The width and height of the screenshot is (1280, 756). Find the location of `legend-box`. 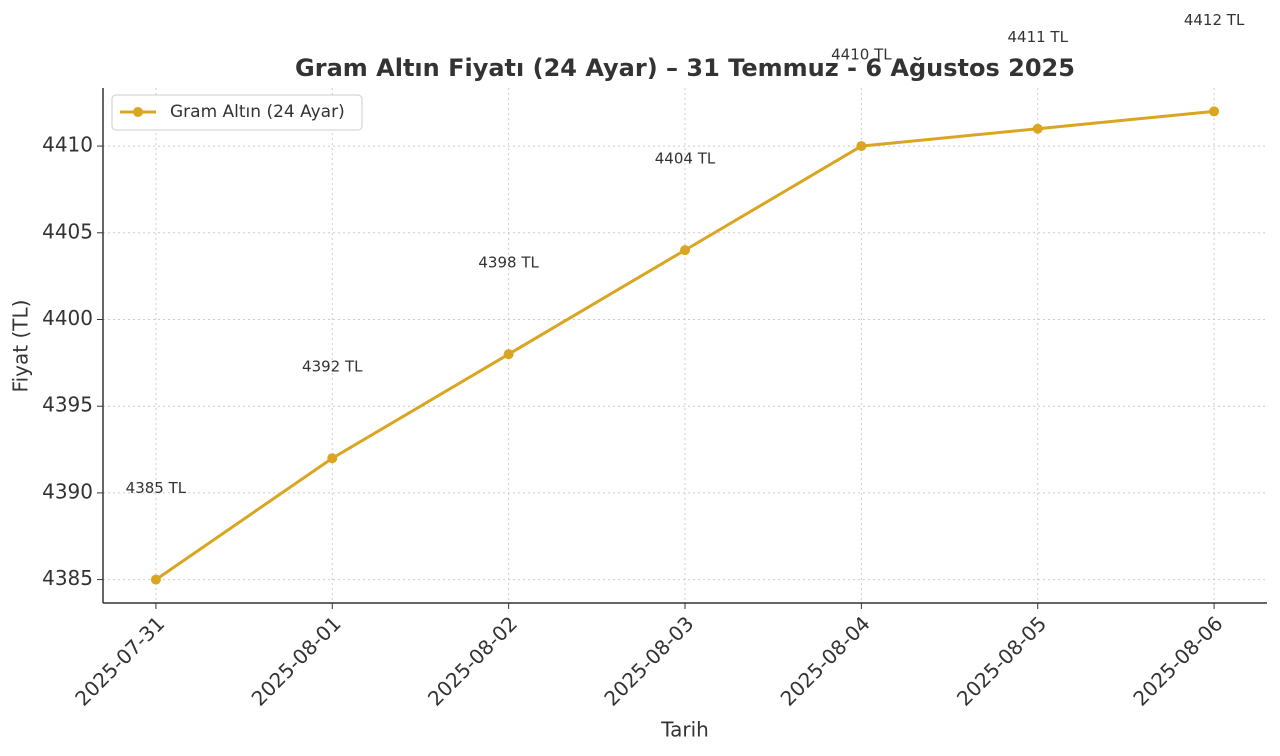

legend-box is located at coordinates (237, 112).